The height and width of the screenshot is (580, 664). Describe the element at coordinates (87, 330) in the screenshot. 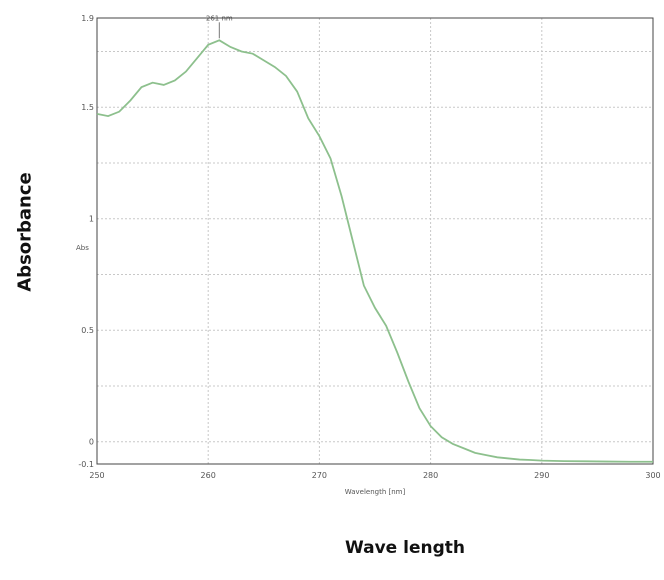

I see `y-tick-label: 0.5` at that location.